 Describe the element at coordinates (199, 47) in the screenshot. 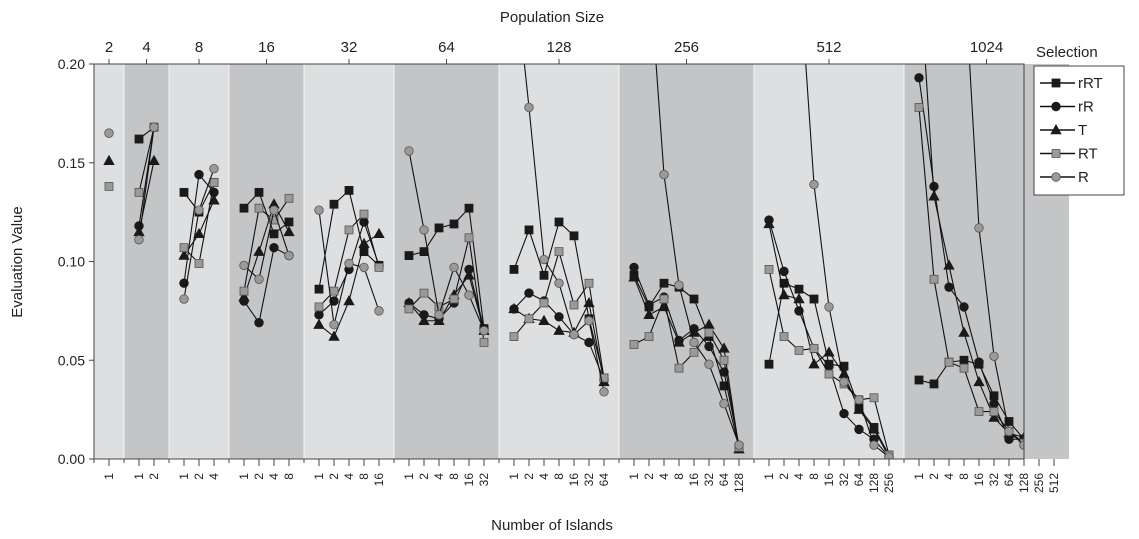

I see `population-label: 8` at that location.